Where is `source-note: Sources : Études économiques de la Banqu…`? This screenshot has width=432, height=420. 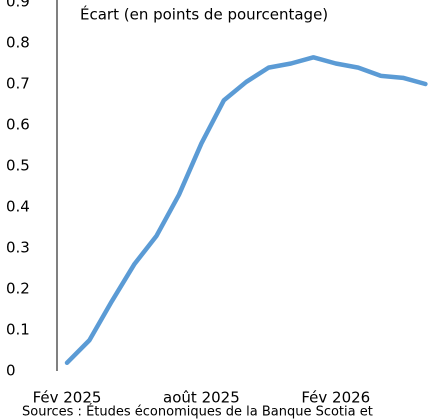
source-note: Sources : Études économiques de la Banqu… is located at coordinates (197, 412).